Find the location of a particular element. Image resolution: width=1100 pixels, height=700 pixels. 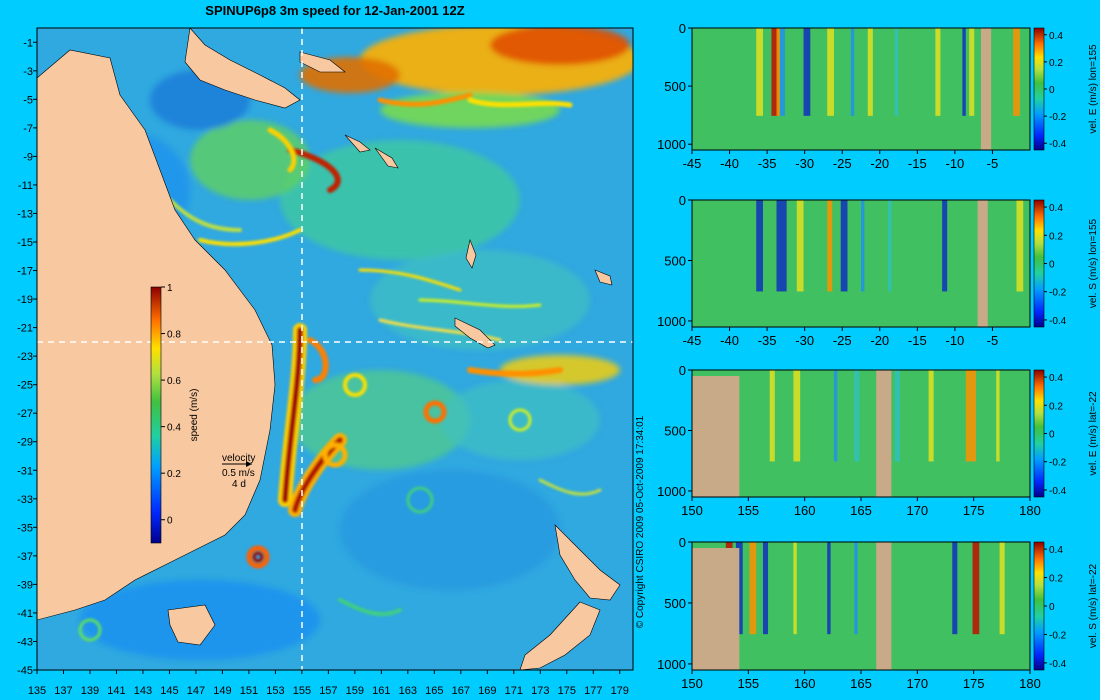

map-x-tick-label: 143 is located at coordinates (143, 691).